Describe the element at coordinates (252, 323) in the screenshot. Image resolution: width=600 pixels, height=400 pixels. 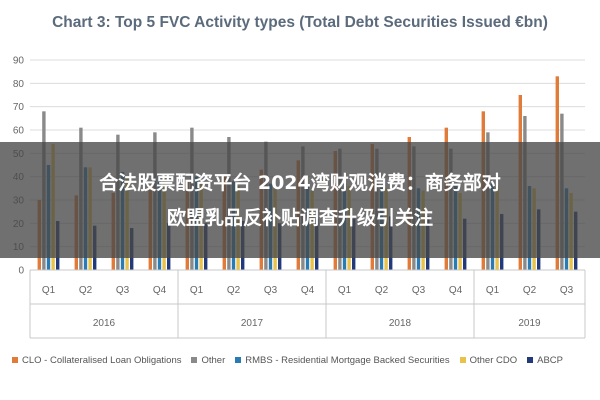
I see `x-group-label: 2017` at that location.